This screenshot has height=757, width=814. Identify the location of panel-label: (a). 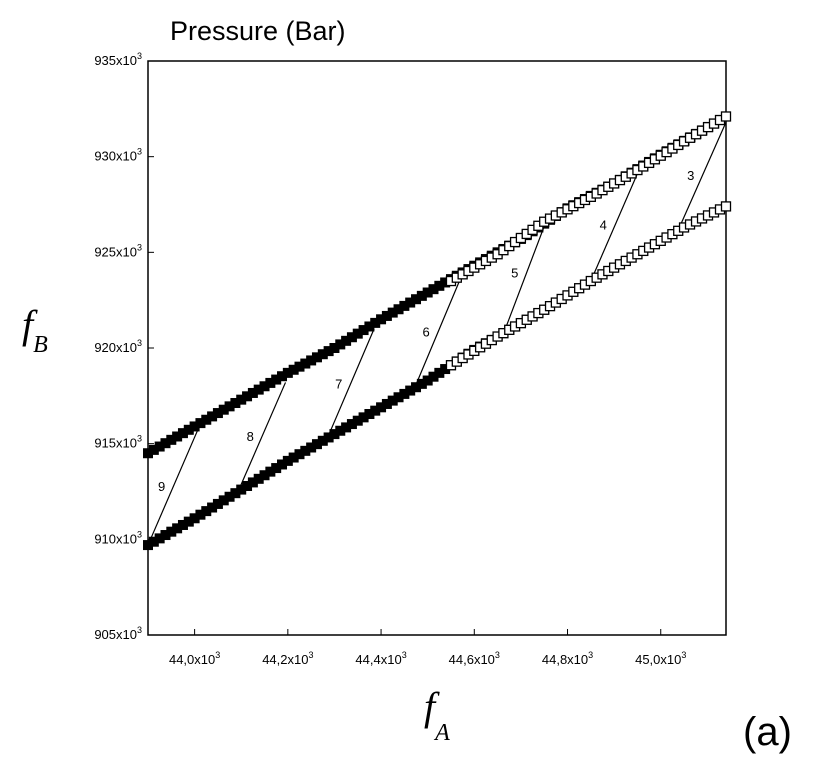
(767, 732).